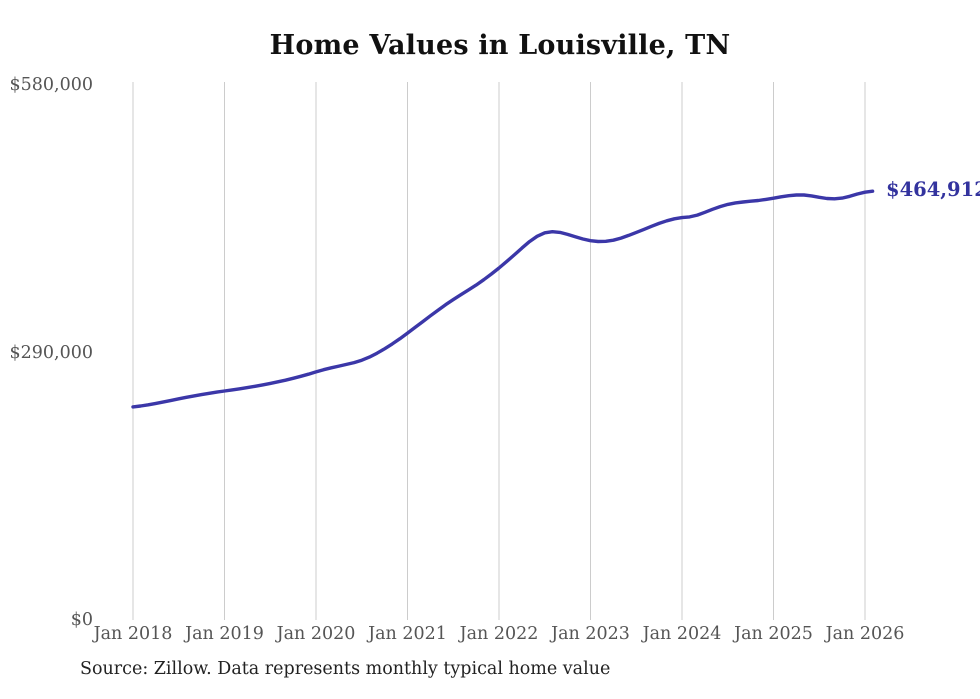  What do you see at coordinates (499, 634) in the screenshot?
I see `x-tick-label: Jan 2022` at bounding box center [499, 634].